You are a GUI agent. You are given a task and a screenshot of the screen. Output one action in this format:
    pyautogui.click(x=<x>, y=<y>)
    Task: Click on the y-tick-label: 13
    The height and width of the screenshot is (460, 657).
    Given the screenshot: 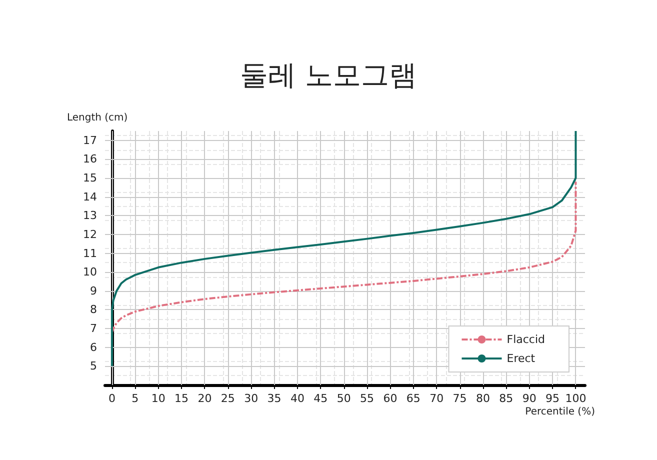 What is the action you would take?
    pyautogui.click(x=90, y=215)
    